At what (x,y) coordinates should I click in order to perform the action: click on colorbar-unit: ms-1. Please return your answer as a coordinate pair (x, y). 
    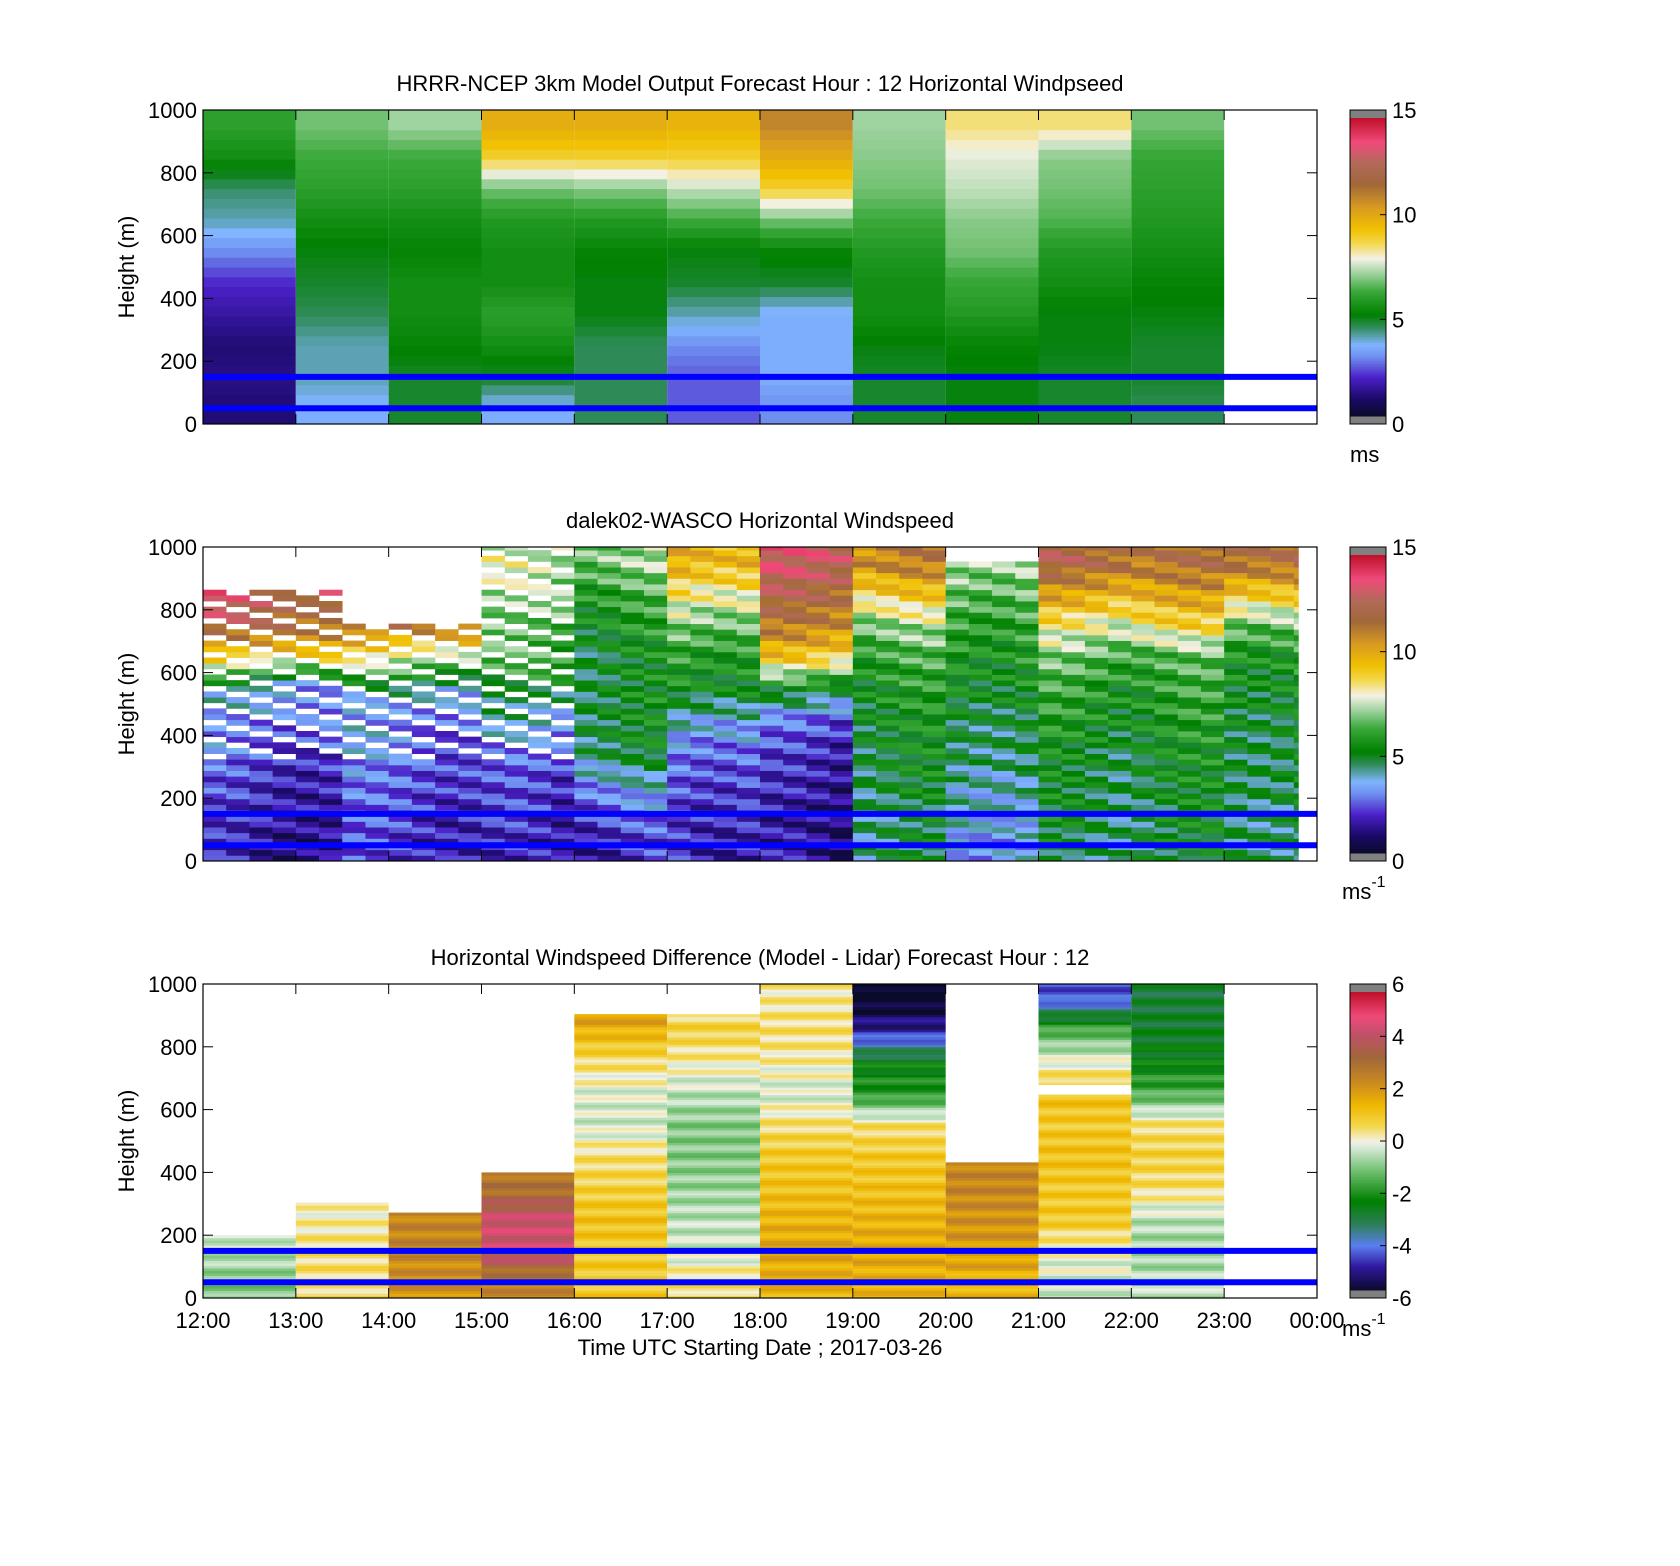
    Looking at the image, I should click on (1364, 889).